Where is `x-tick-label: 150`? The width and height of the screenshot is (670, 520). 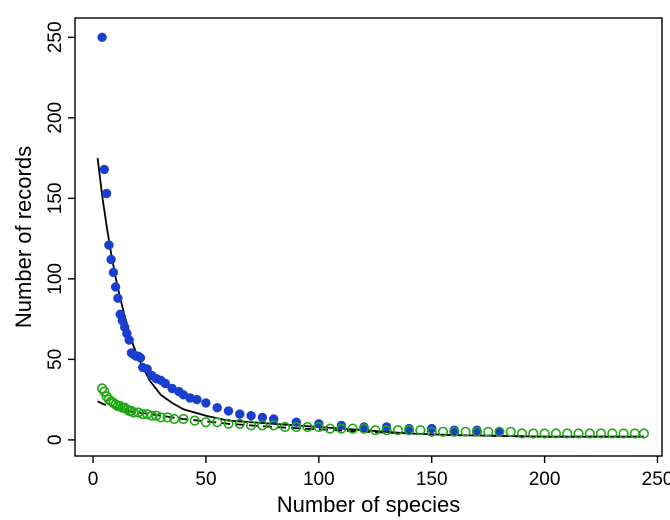 x-tick-label: 150 is located at coordinates (432, 479).